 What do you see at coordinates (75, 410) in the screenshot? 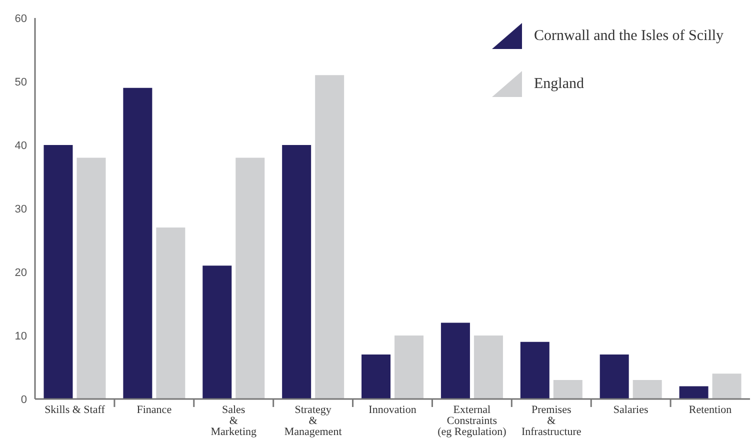
I see `x-tick-label: Skills & Staff` at bounding box center [75, 410].